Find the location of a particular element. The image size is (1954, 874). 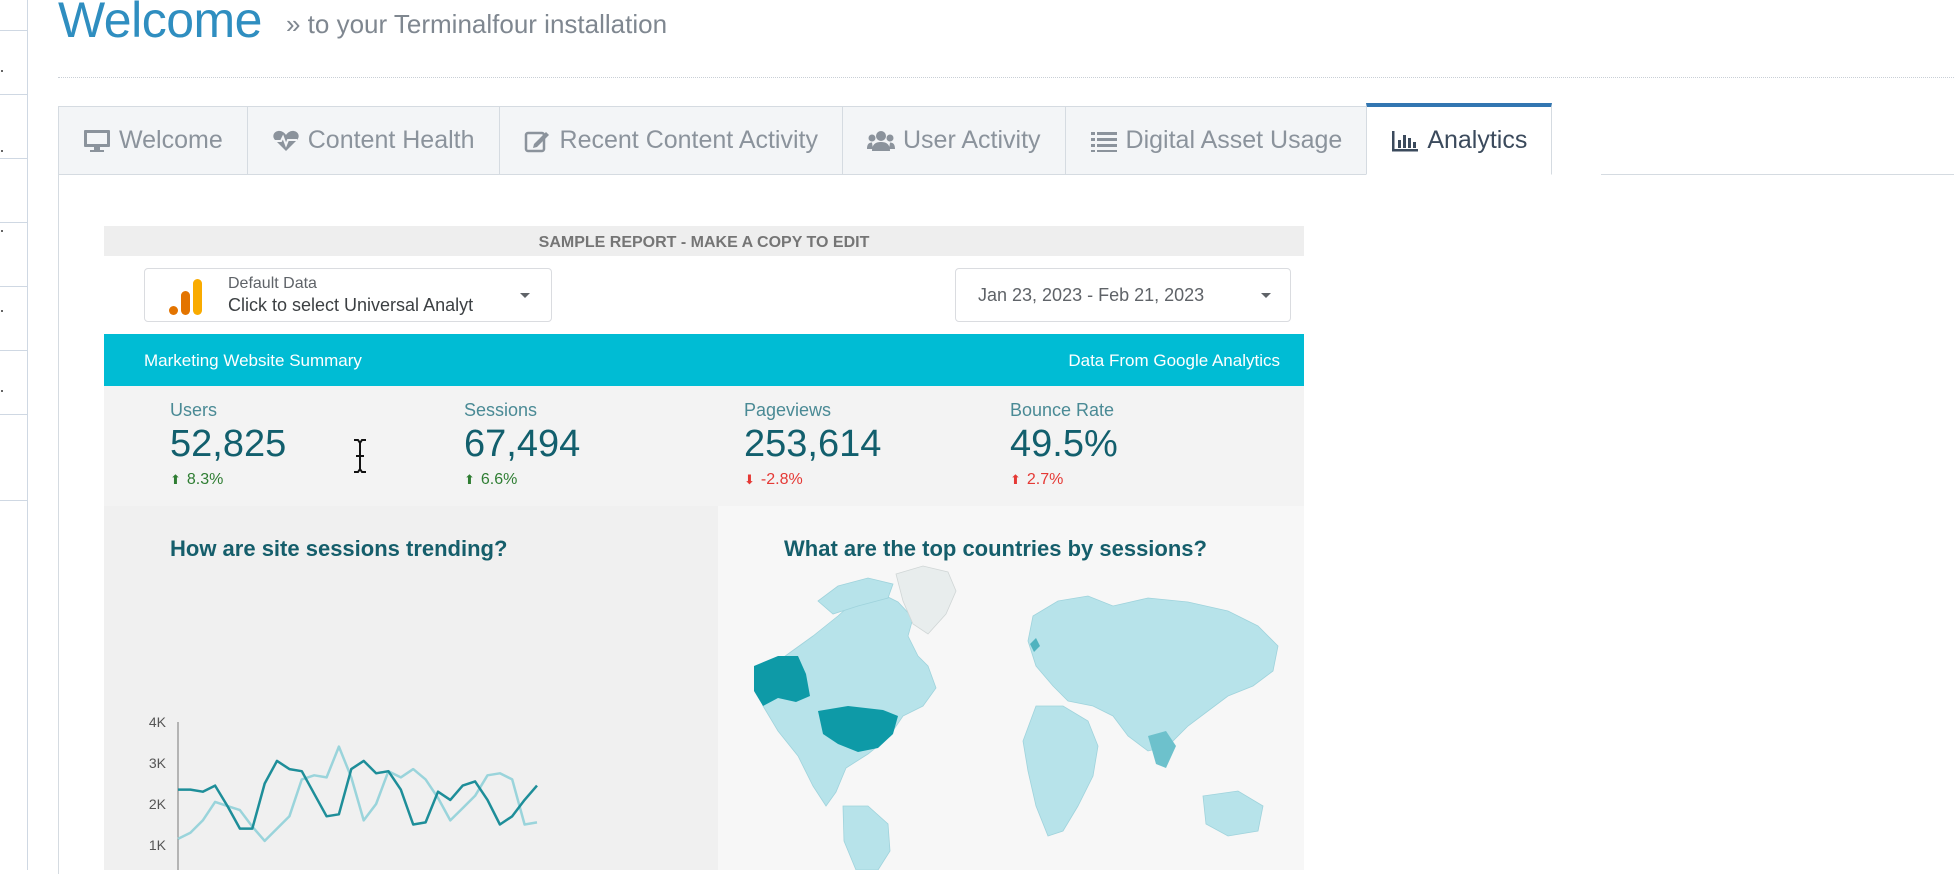

summary-title: Marketing Website Summary is located at coordinates (253, 360).